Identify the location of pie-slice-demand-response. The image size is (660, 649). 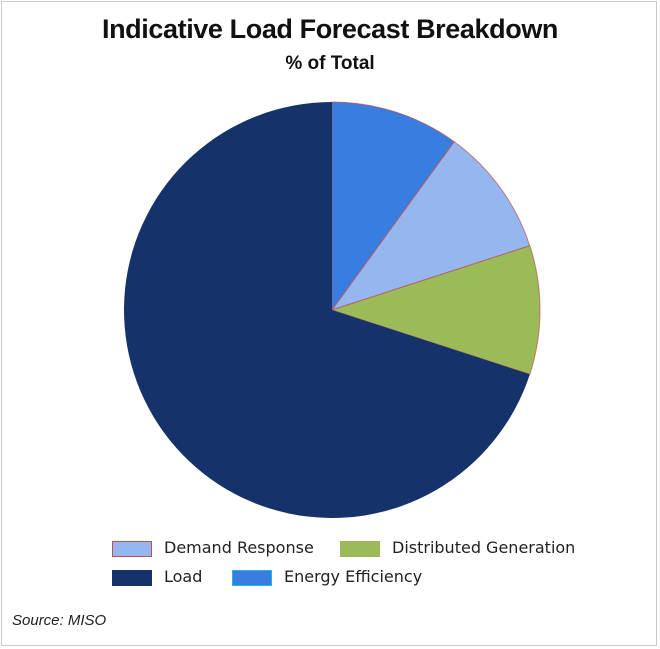
(430, 226).